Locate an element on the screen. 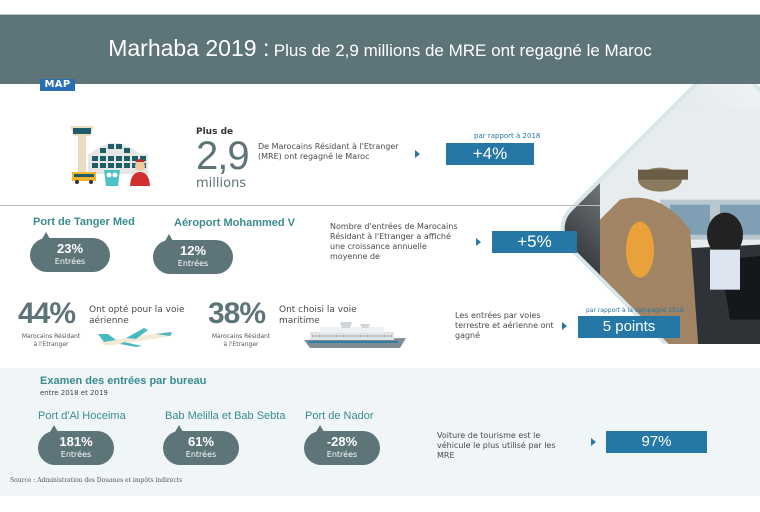  sea-mode-percent: 38% is located at coordinates (237, 313).